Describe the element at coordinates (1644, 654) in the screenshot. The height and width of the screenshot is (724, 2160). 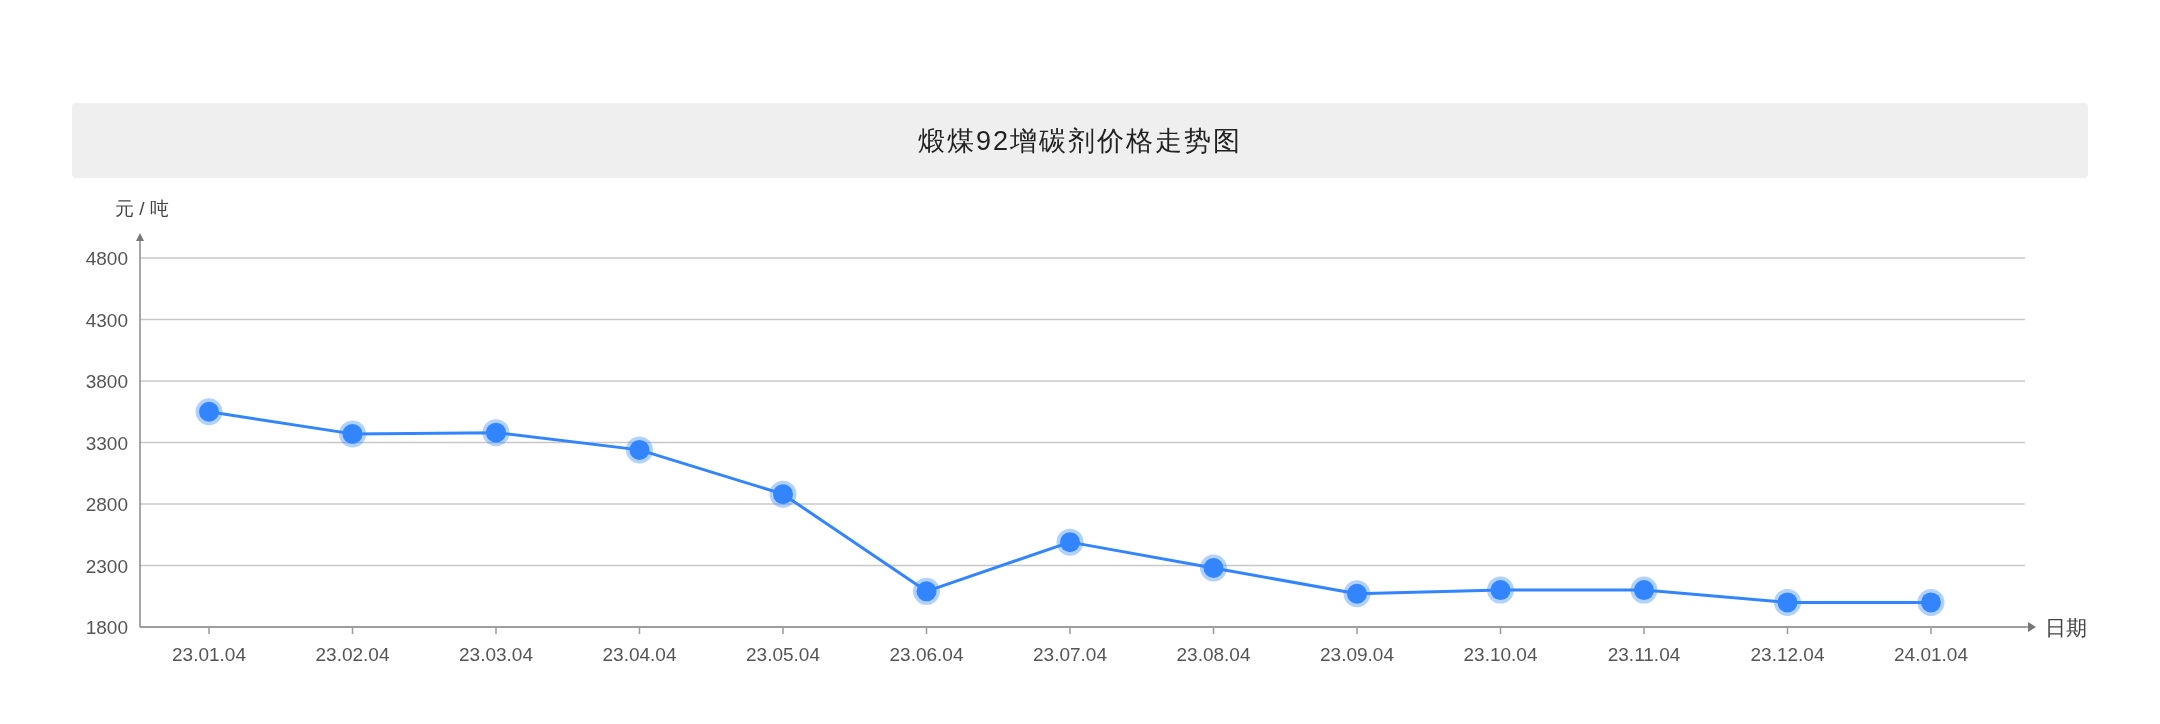
I see `x-tick-label: 23.11.04` at that location.